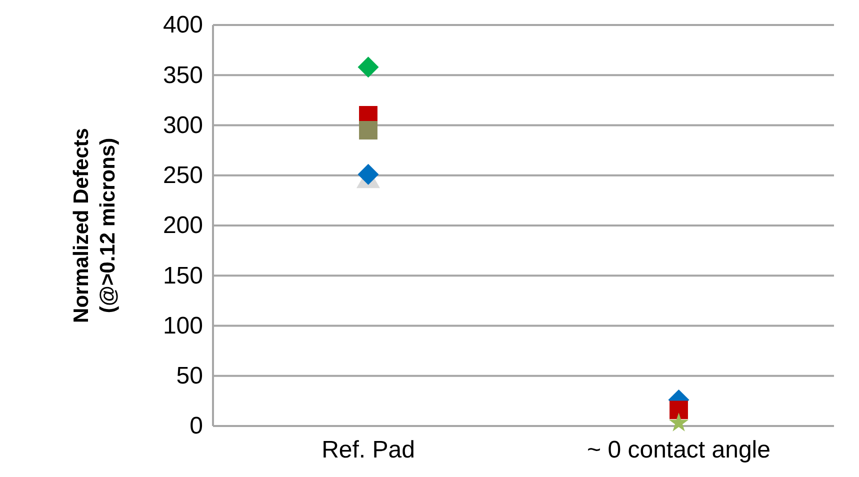 Image resolution: width=859 pixels, height=477 pixels. Describe the element at coordinates (95, 225) in the screenshot. I see `y-axis-title: Normalized Defects (@>0.12 microns)` at that location.